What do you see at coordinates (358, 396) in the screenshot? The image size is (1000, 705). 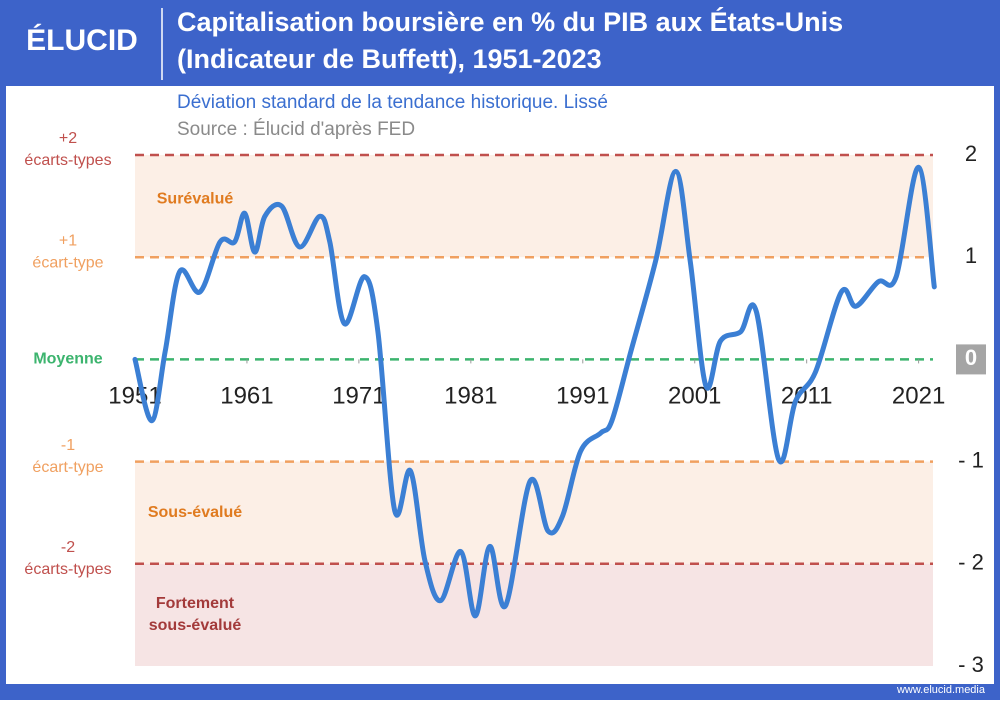 I see `x-tick-label: 1971` at bounding box center [358, 396].